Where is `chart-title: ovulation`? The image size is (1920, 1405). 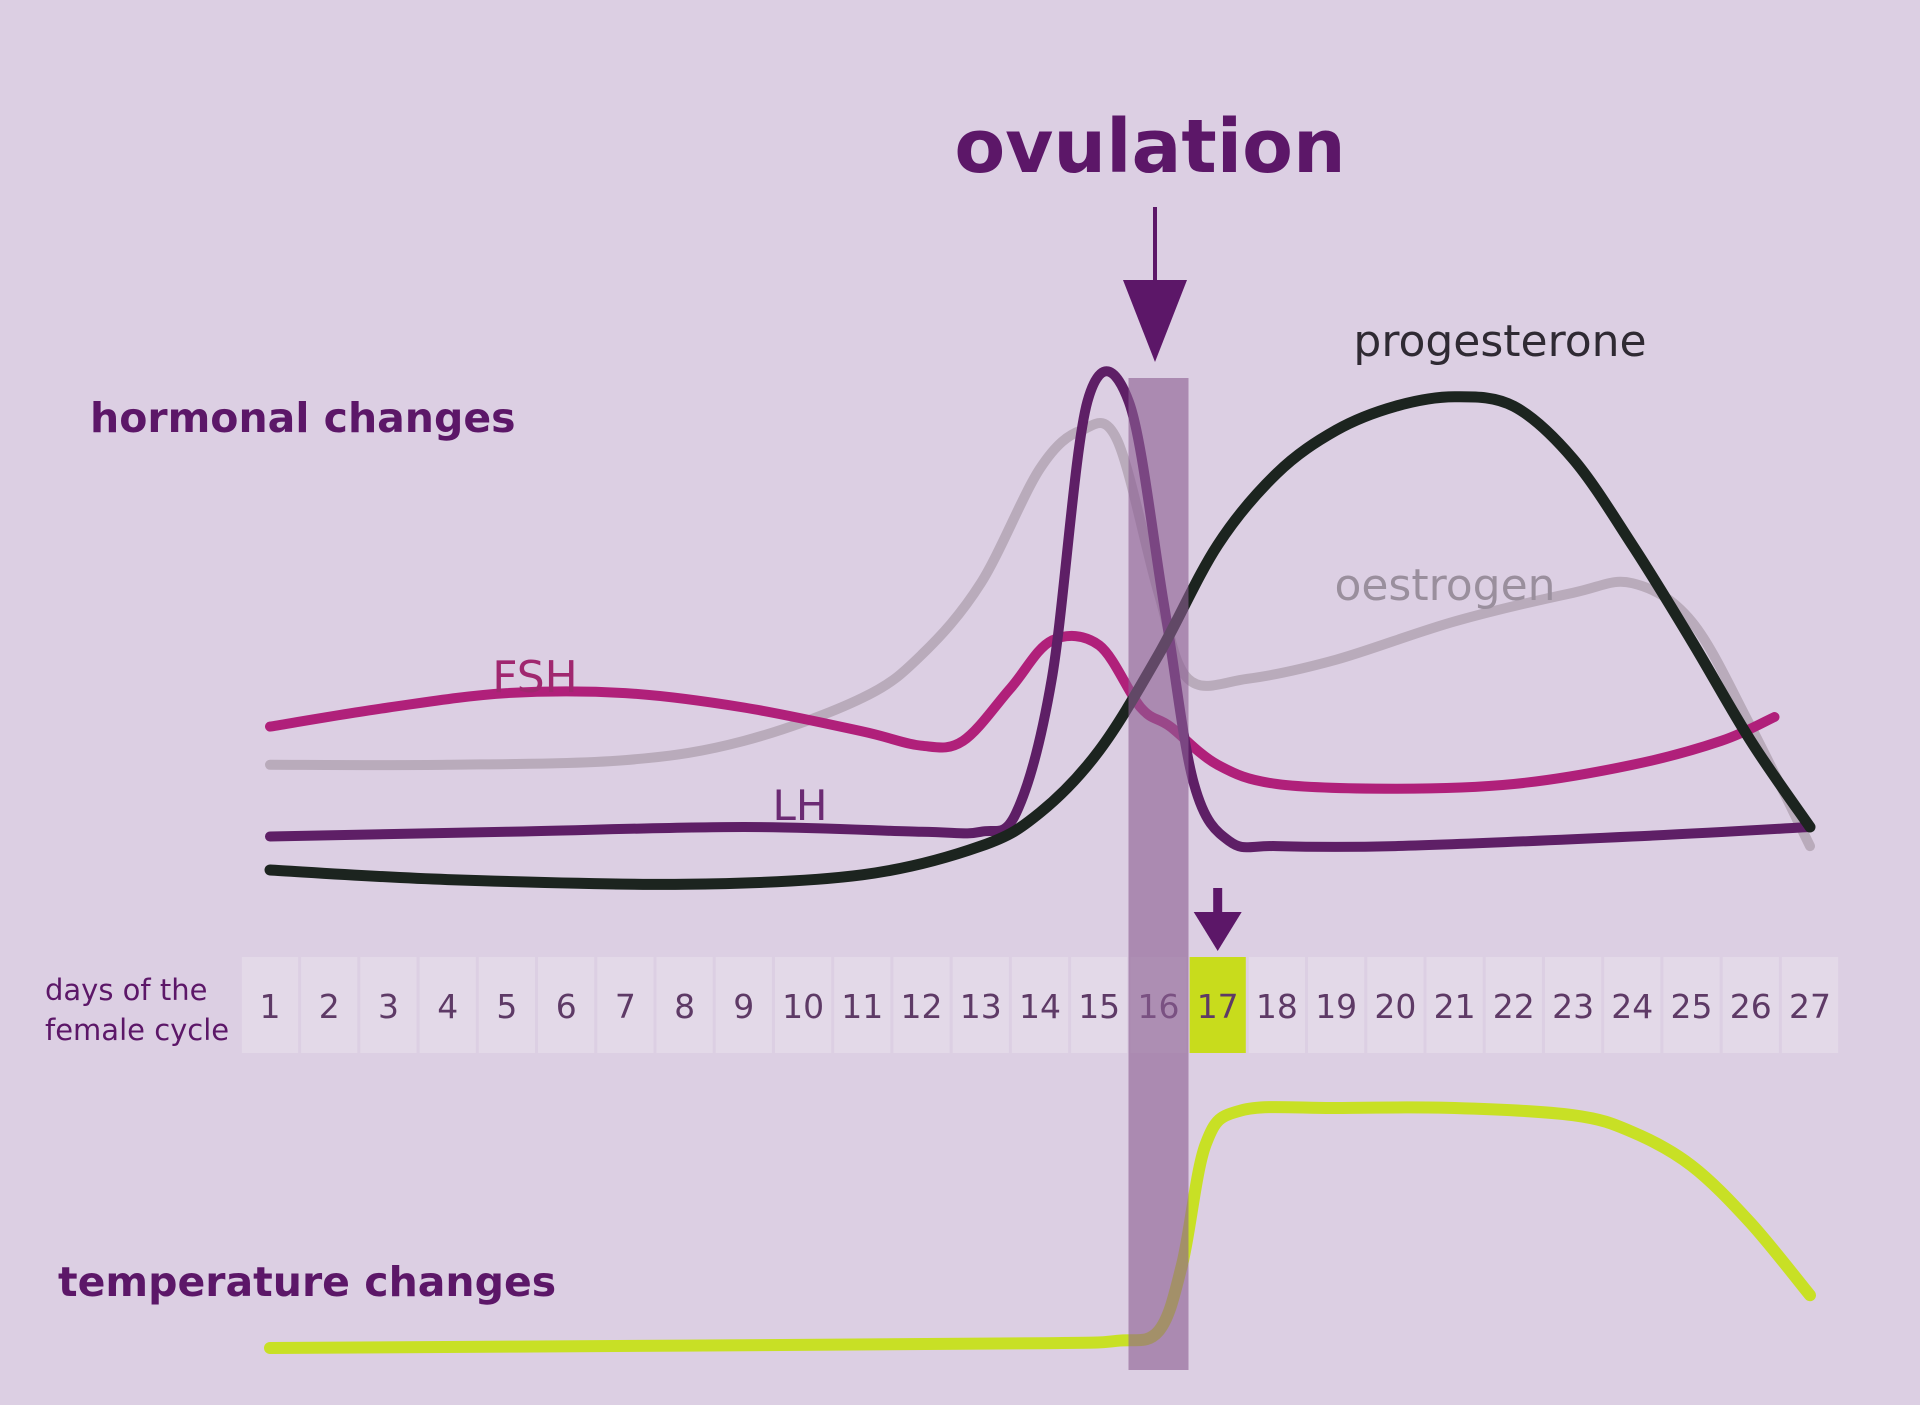
chart-title: ovulation is located at coordinates (1149, 147).